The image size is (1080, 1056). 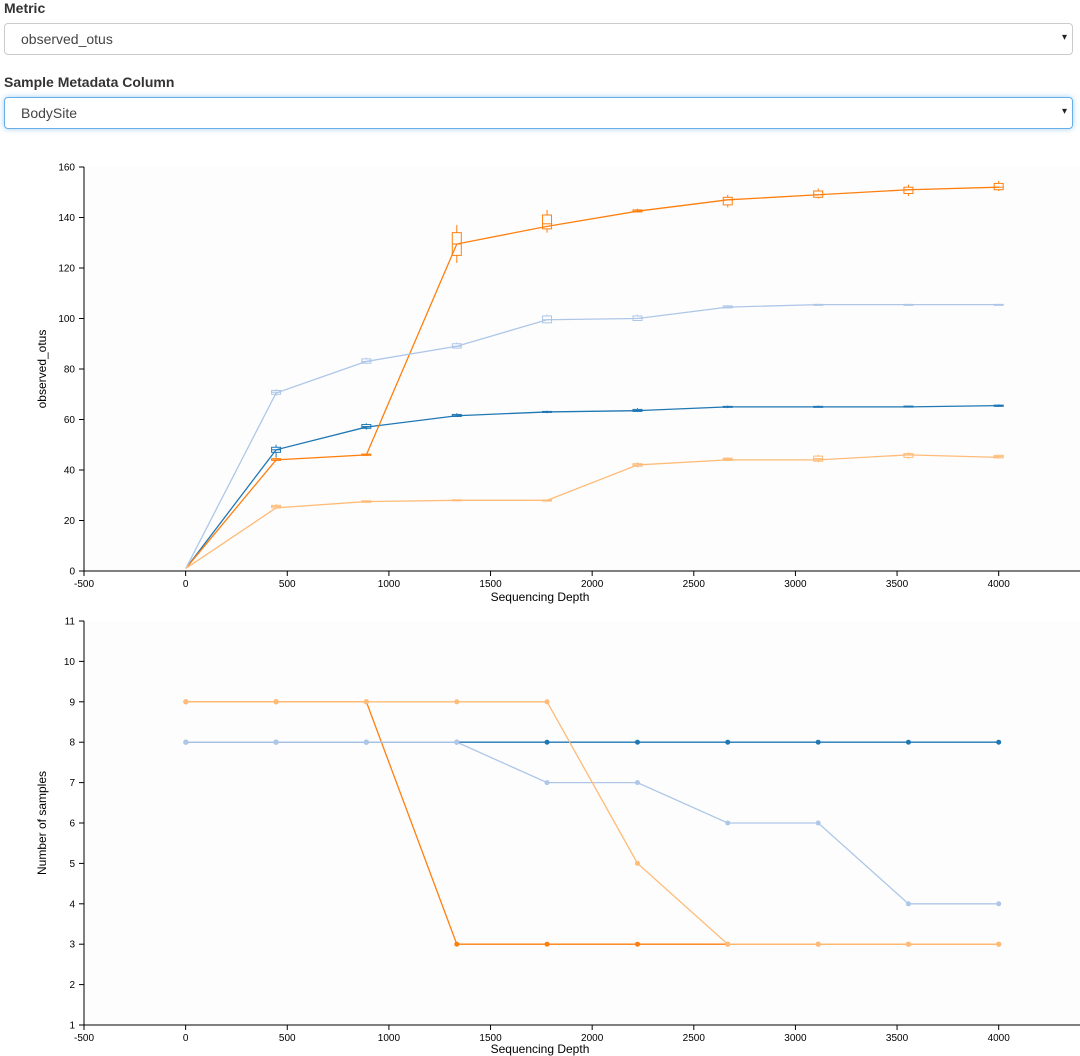 What do you see at coordinates (49, 113) in the screenshot?
I see `metadata-column-select-value: BodySite` at bounding box center [49, 113].